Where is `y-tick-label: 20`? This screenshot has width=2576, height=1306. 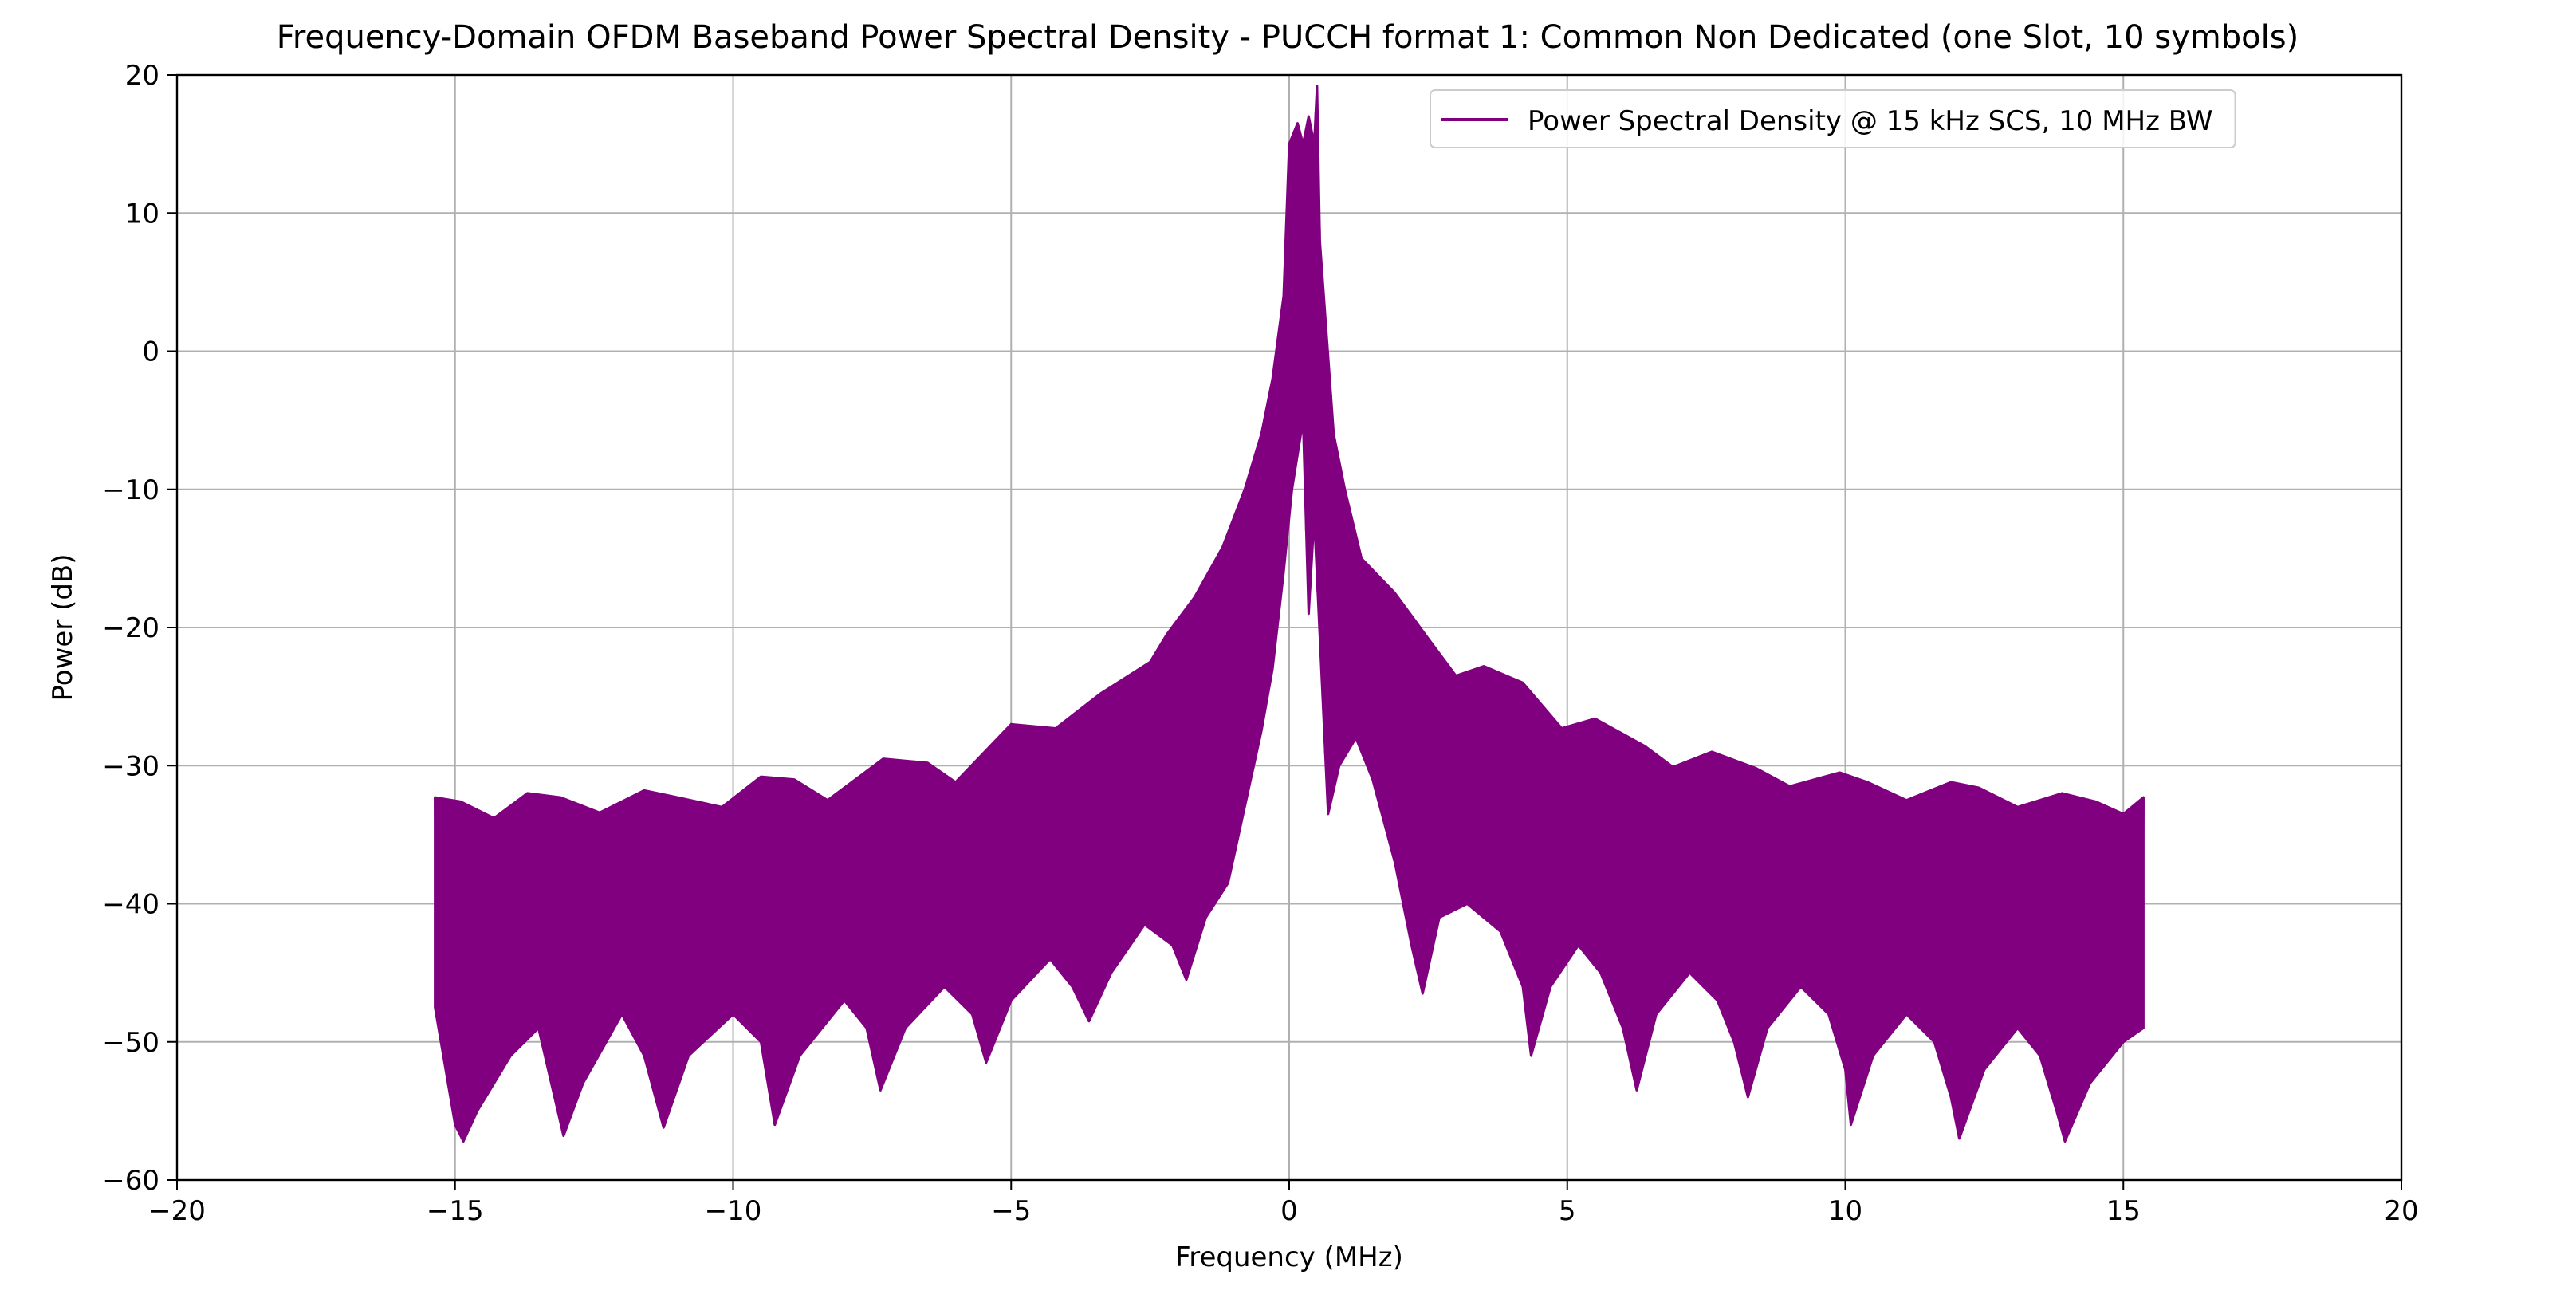
y-tick-label: 20 is located at coordinates (142, 76).